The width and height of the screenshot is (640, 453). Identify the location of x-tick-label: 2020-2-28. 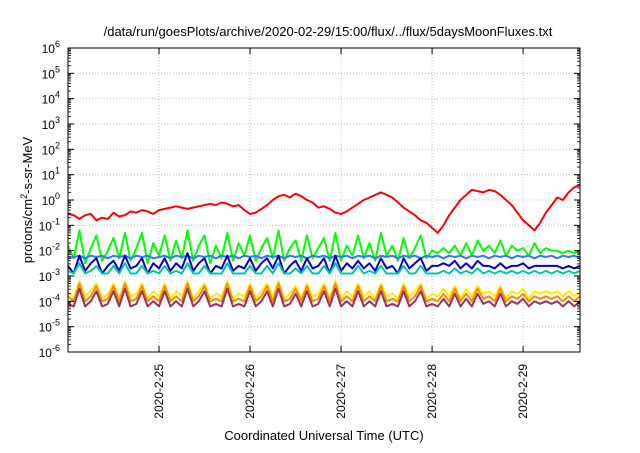
(432, 391).